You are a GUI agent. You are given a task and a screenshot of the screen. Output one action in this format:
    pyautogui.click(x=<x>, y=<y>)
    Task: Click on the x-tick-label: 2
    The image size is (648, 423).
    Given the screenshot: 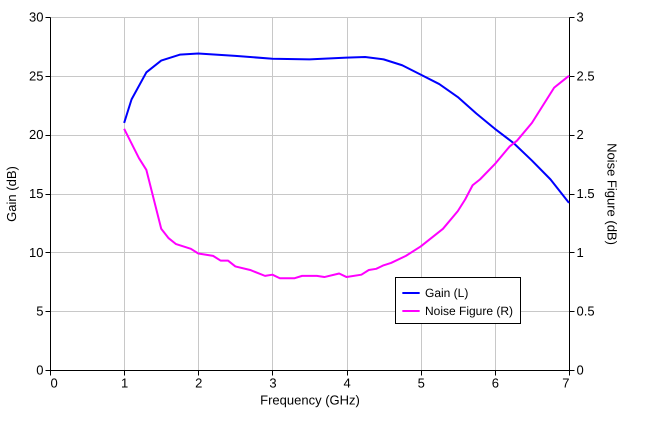 What is the action you would take?
    pyautogui.click(x=198, y=383)
    